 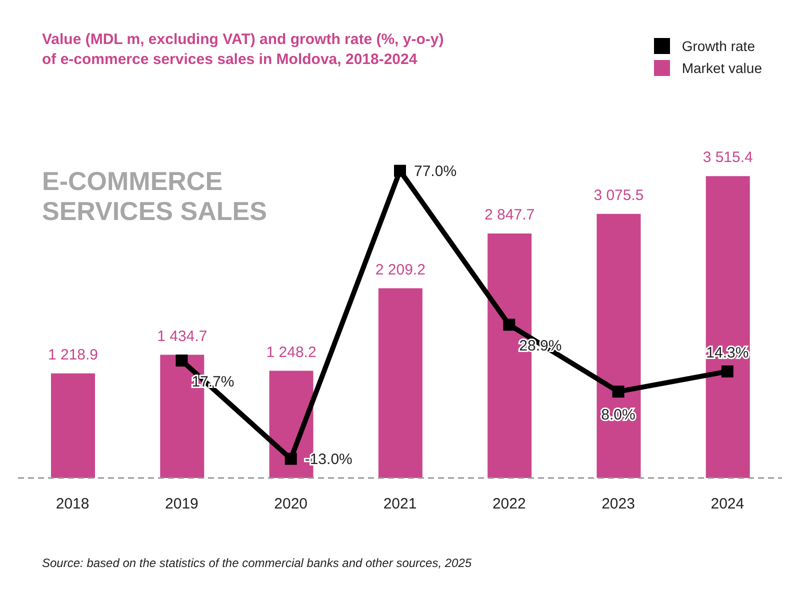 I want to click on data-label: 1 434.7, so click(x=182, y=336).